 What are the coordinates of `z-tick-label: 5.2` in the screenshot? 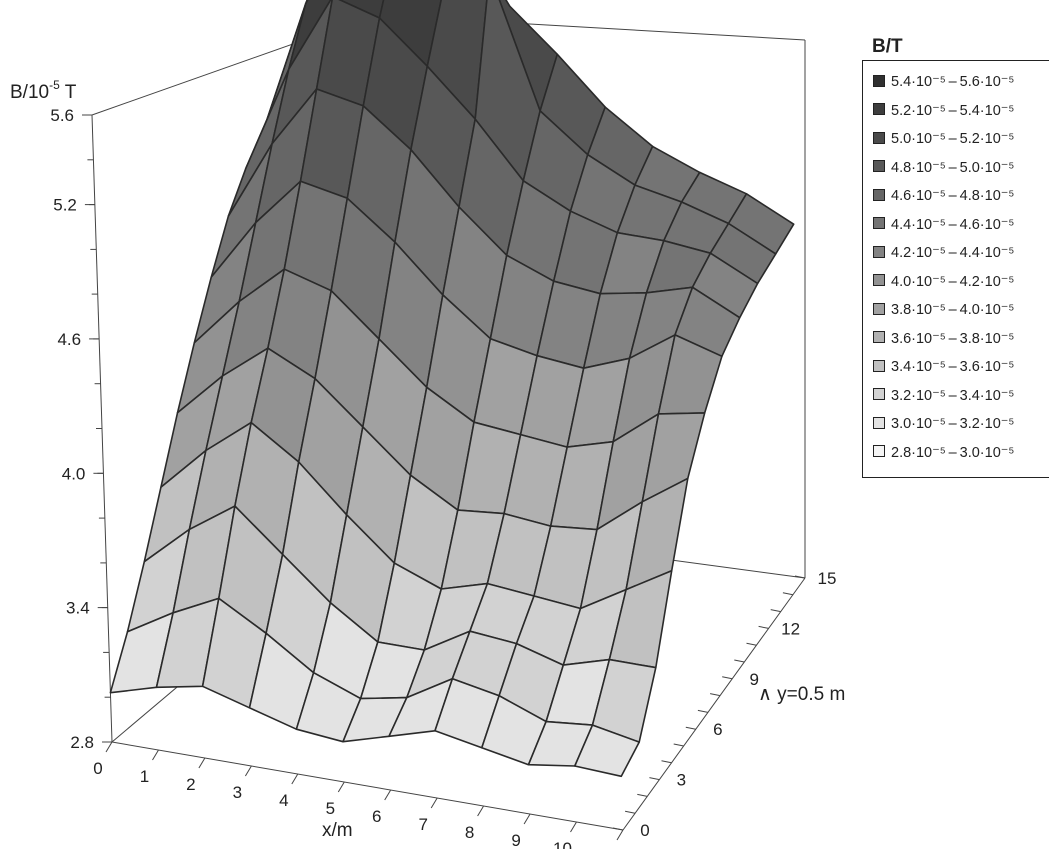 It's located at (65, 205).